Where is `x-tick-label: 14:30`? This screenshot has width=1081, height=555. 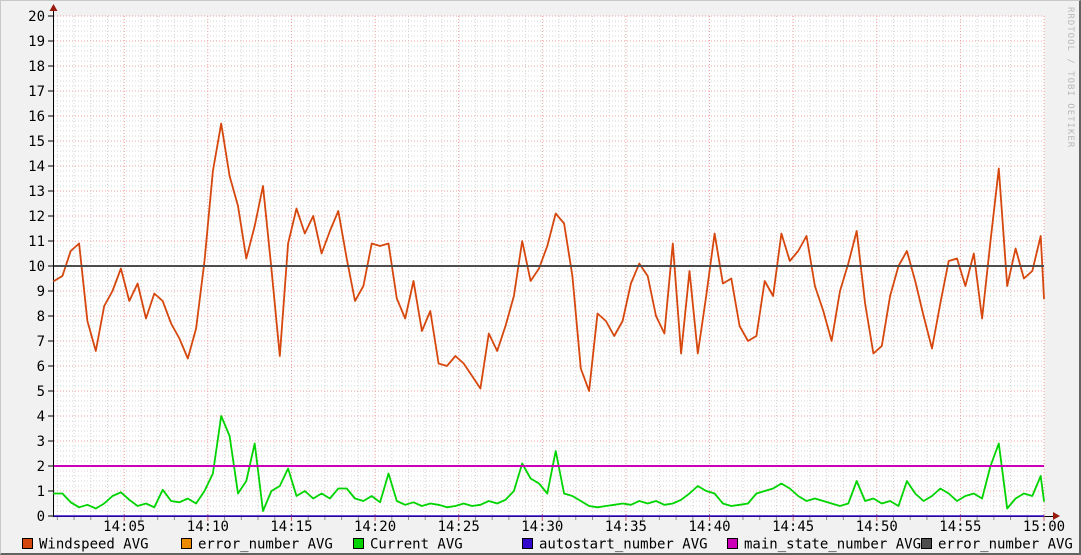
x-tick-label: 14:30 is located at coordinates (542, 526).